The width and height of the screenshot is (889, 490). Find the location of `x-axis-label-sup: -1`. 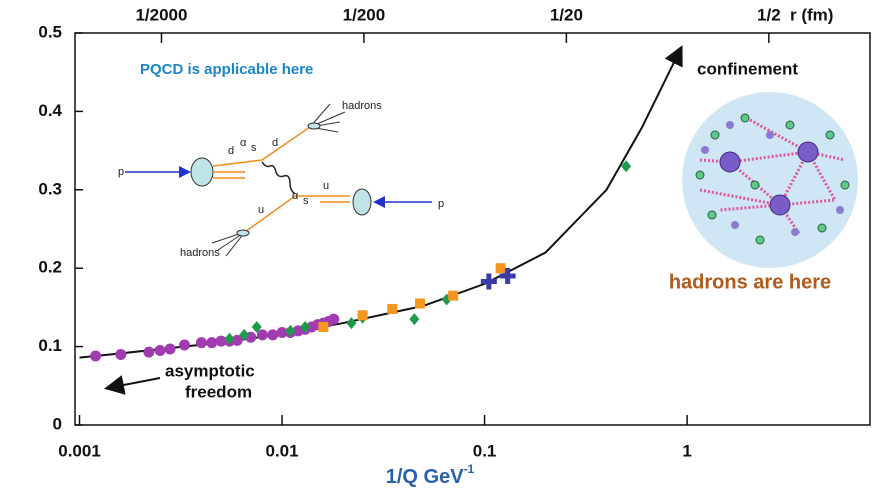

x-axis-label-sup: -1 is located at coordinates (469, 469).